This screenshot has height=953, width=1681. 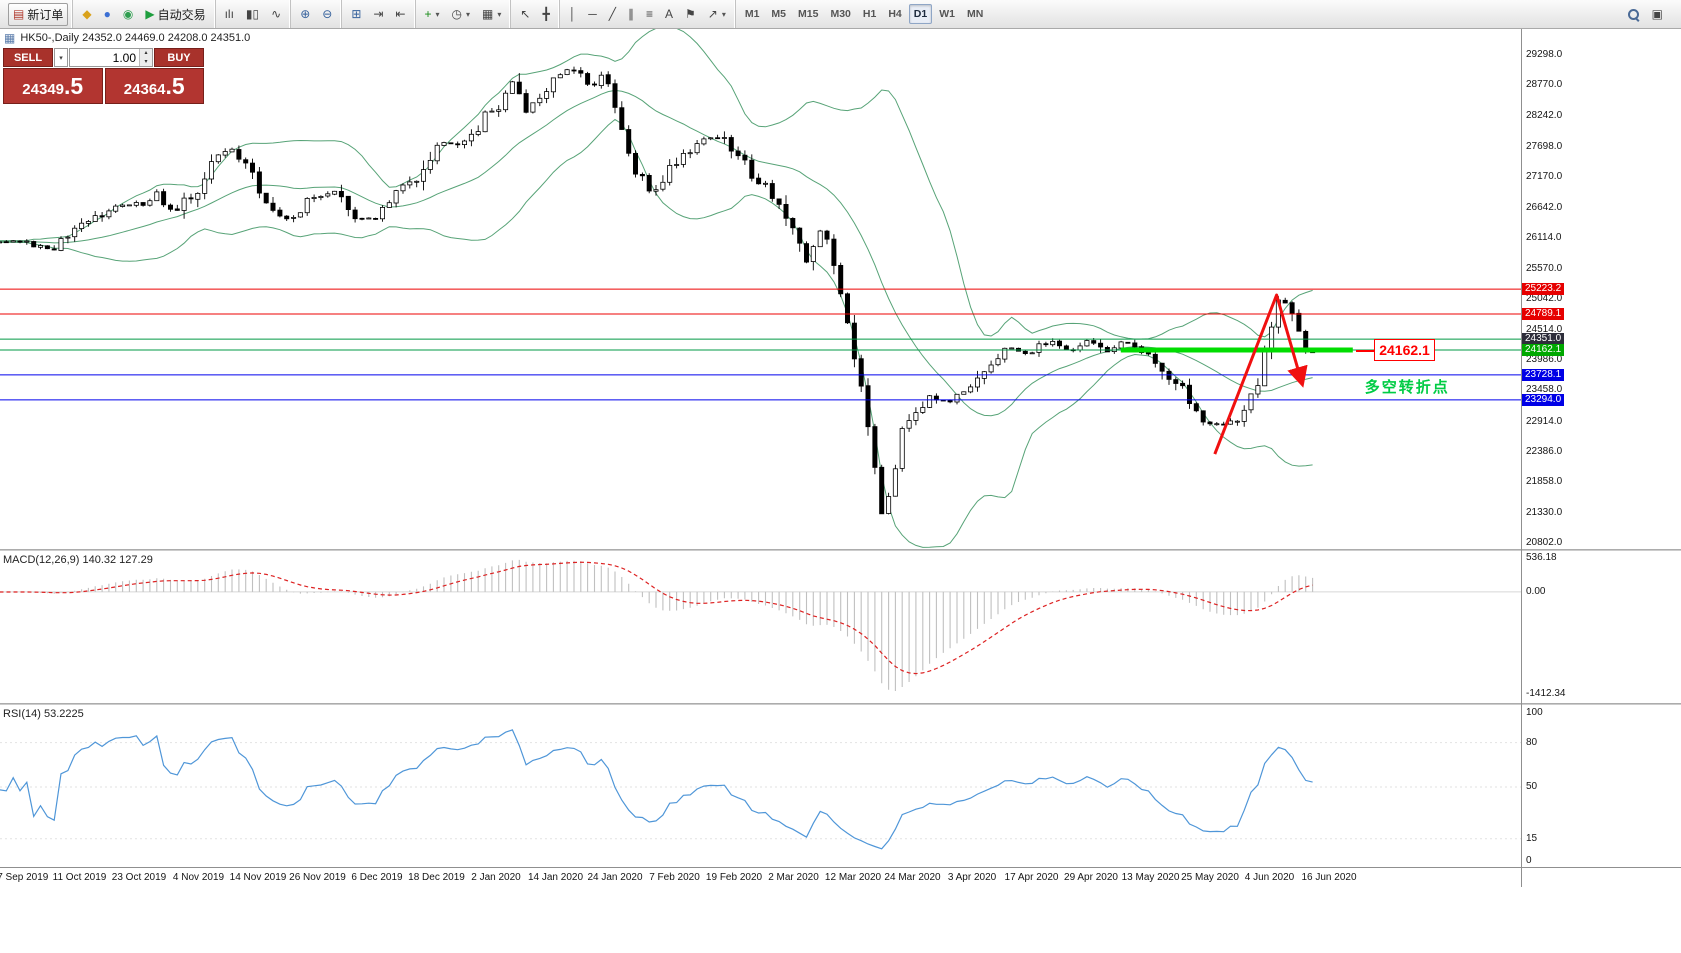 I want to click on terminal-icon: ◉, so click(x=128, y=14).